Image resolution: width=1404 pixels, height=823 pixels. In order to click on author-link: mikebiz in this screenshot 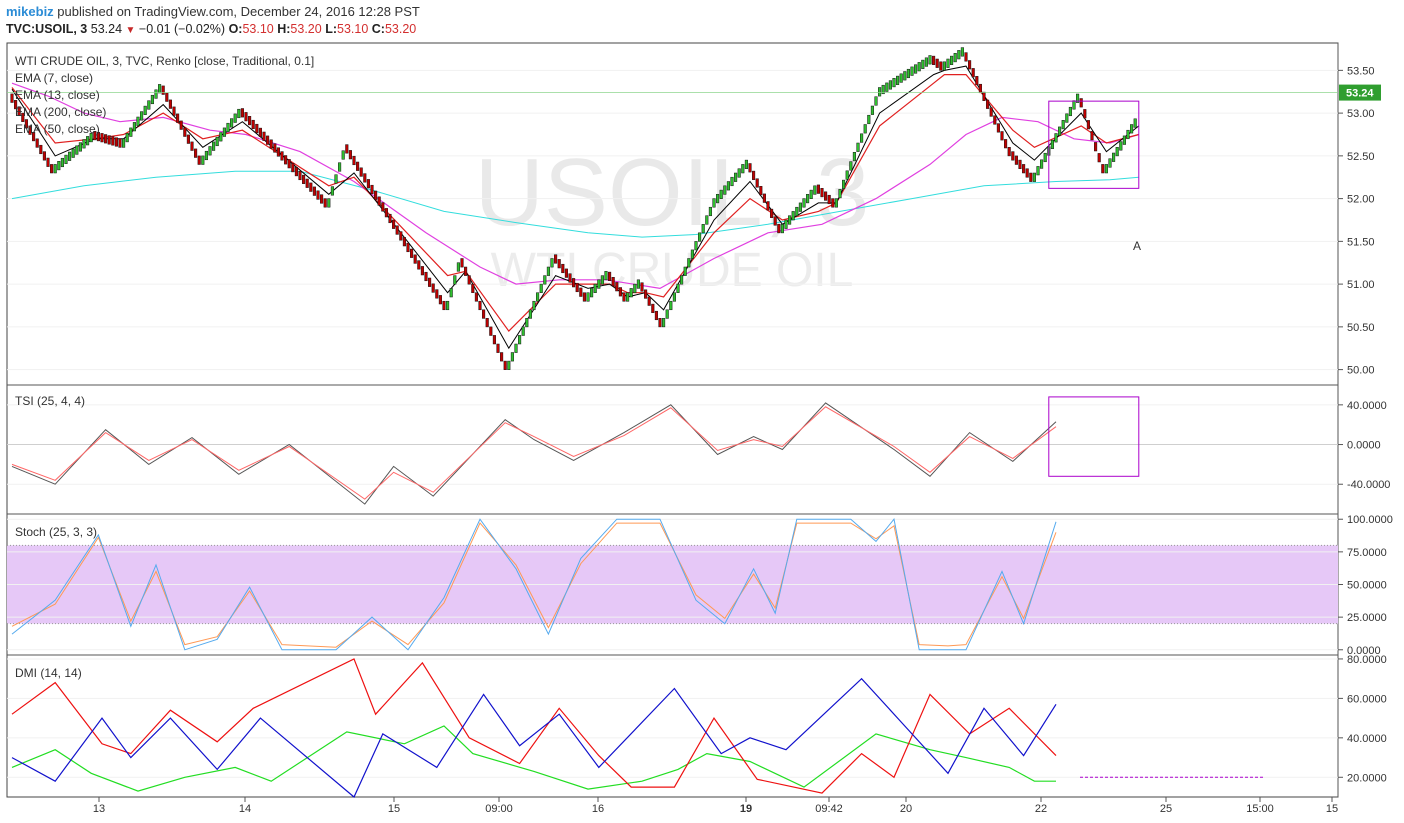, I will do `click(30, 11)`.